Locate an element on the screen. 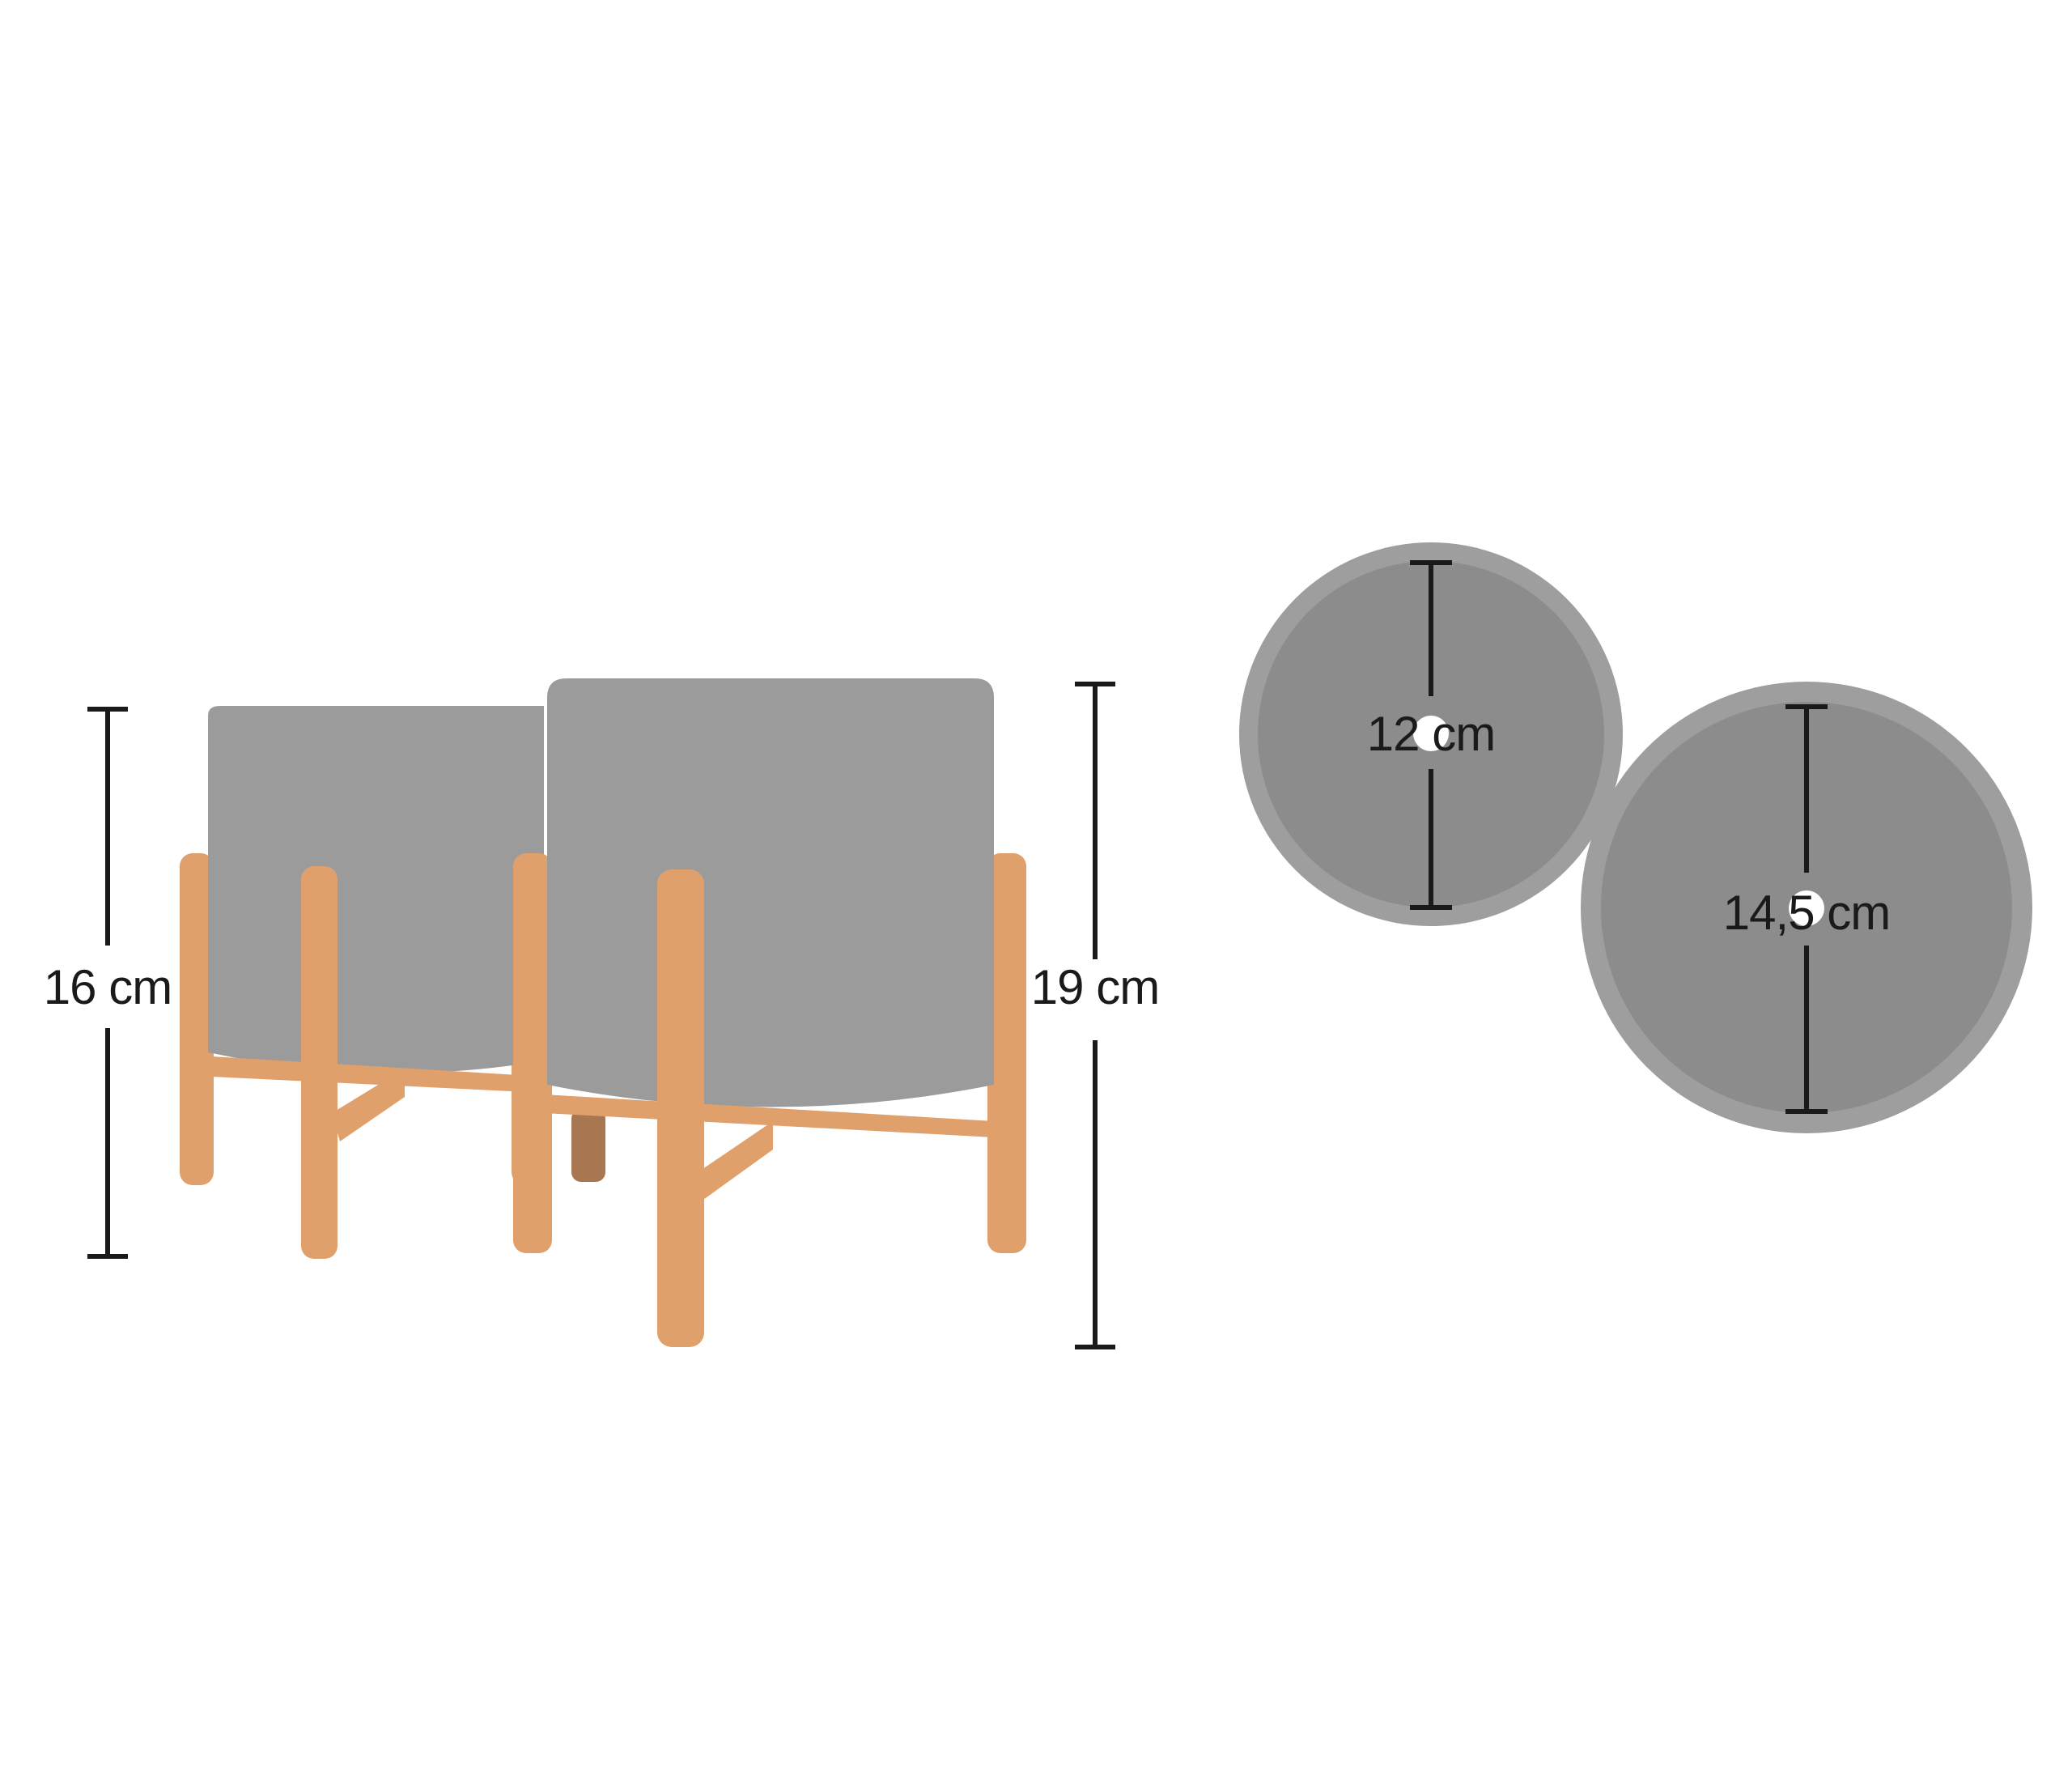 This screenshot has width=2072, height=1768. large-planter-front-leg is located at coordinates (680, 1108).